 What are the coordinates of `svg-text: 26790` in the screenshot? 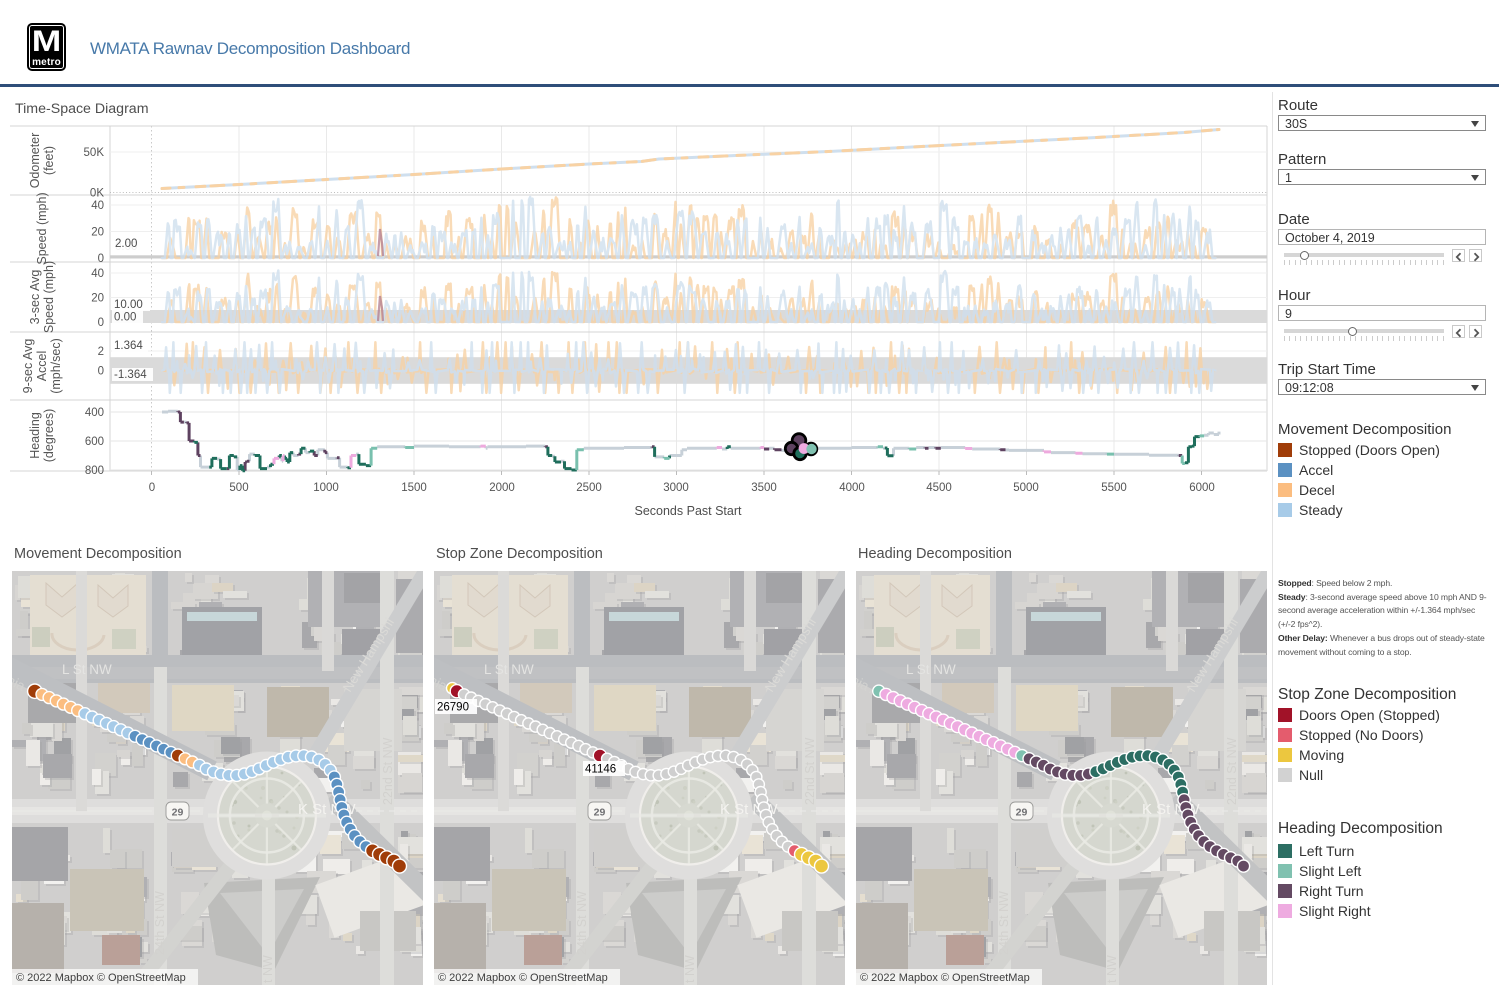 It's located at (453, 708).